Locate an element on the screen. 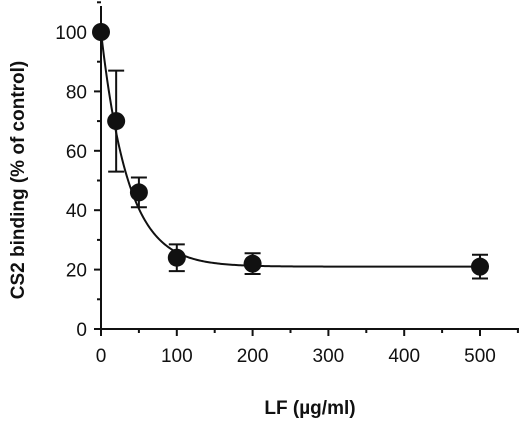 This screenshot has height=423, width=520. y-tick-label: 100 is located at coordinates (71, 33).